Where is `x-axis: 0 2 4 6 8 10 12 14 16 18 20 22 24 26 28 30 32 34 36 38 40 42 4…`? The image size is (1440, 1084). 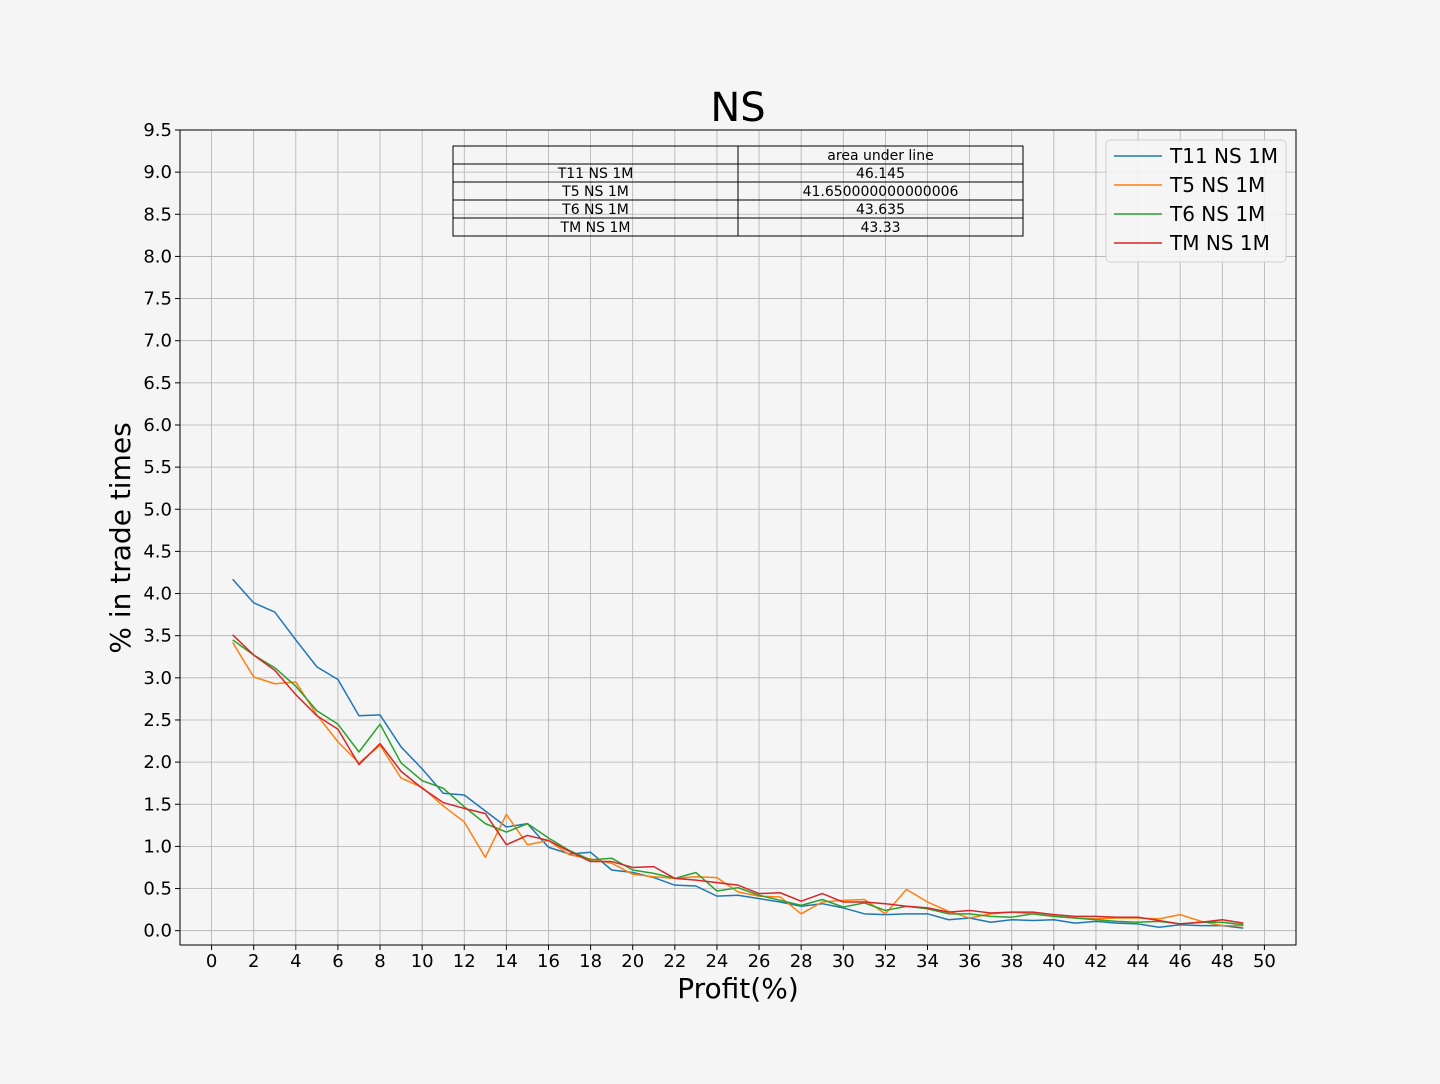
x-axis: 0 2 4 6 8 10 12 14 16 18 20 22 24 26 28 30 32 34 36 38 40 42 4… is located at coordinates (741, 958).